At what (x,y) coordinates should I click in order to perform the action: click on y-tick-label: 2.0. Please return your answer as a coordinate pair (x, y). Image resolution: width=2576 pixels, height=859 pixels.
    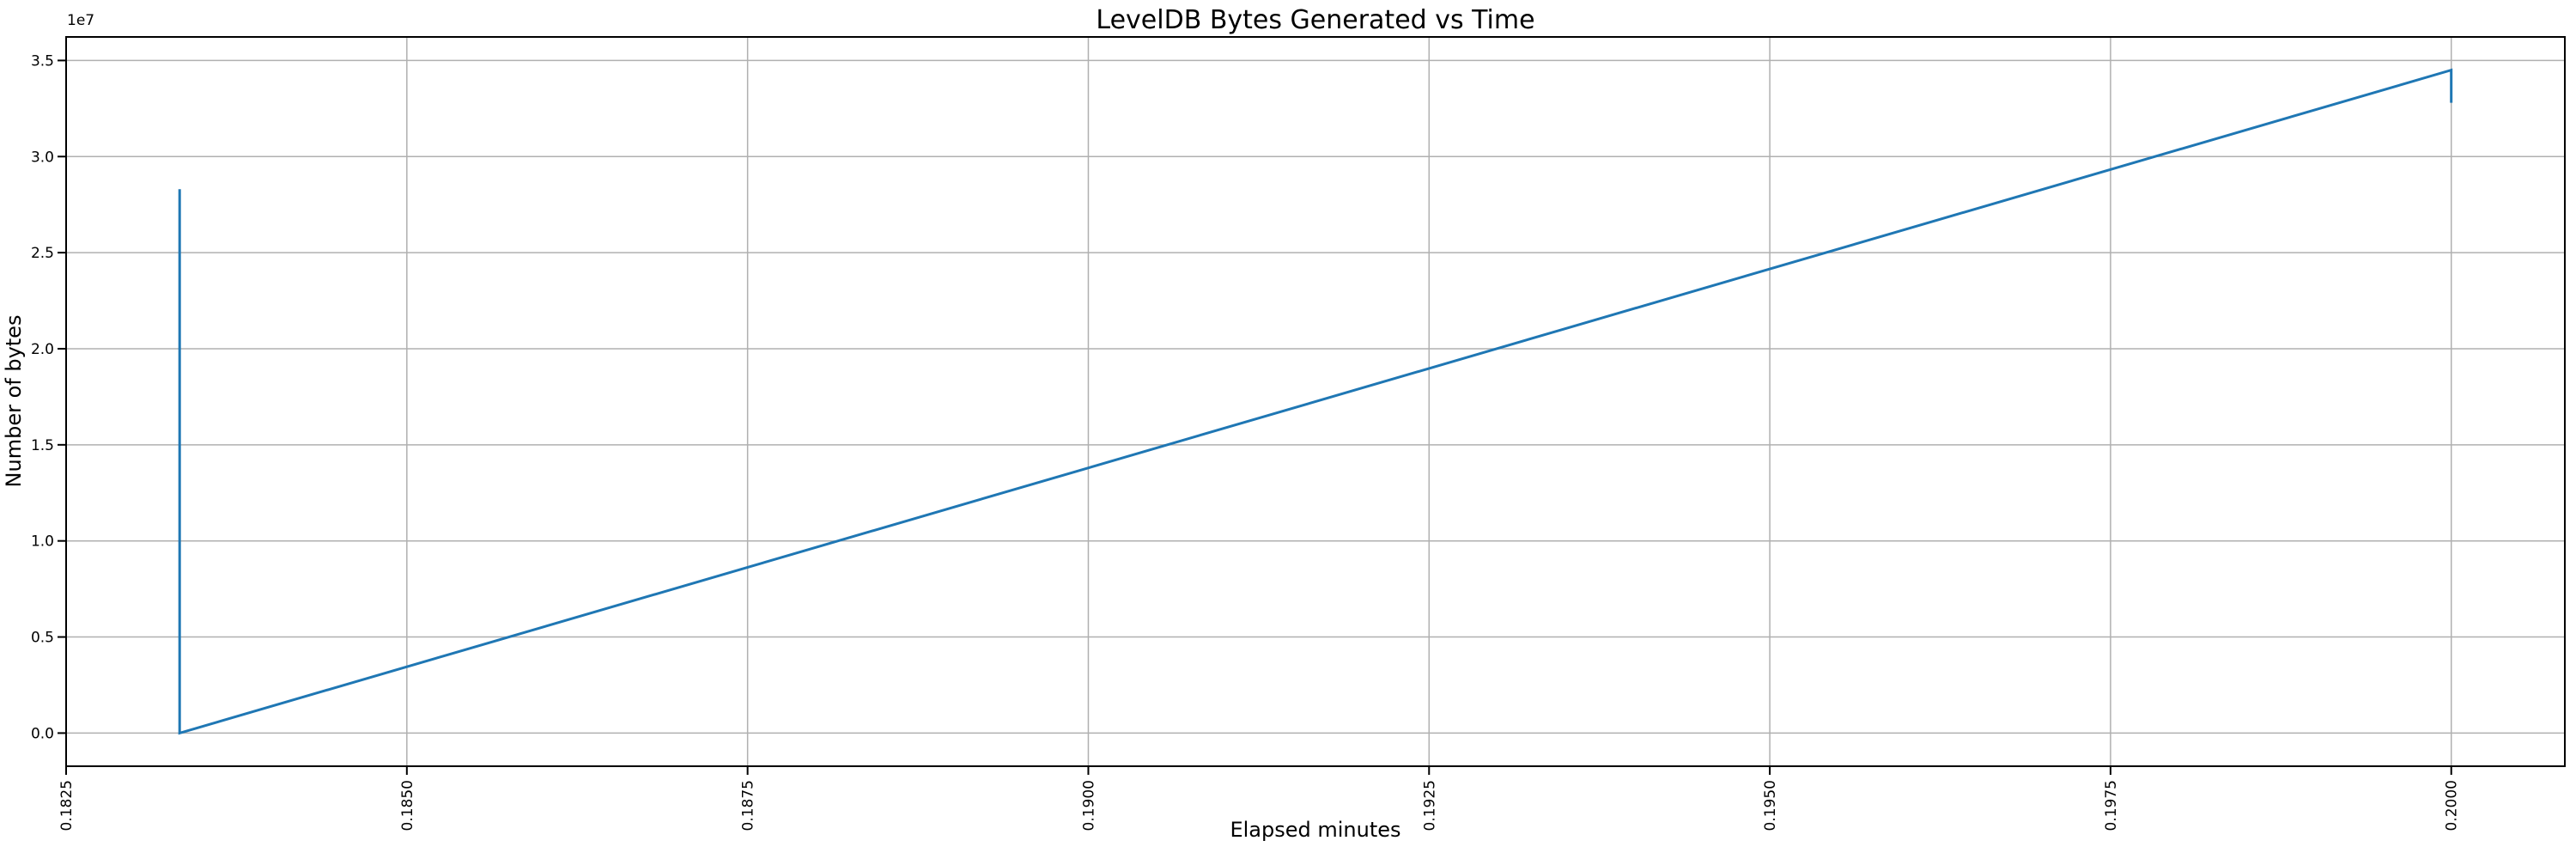
    Looking at the image, I should click on (42, 350).